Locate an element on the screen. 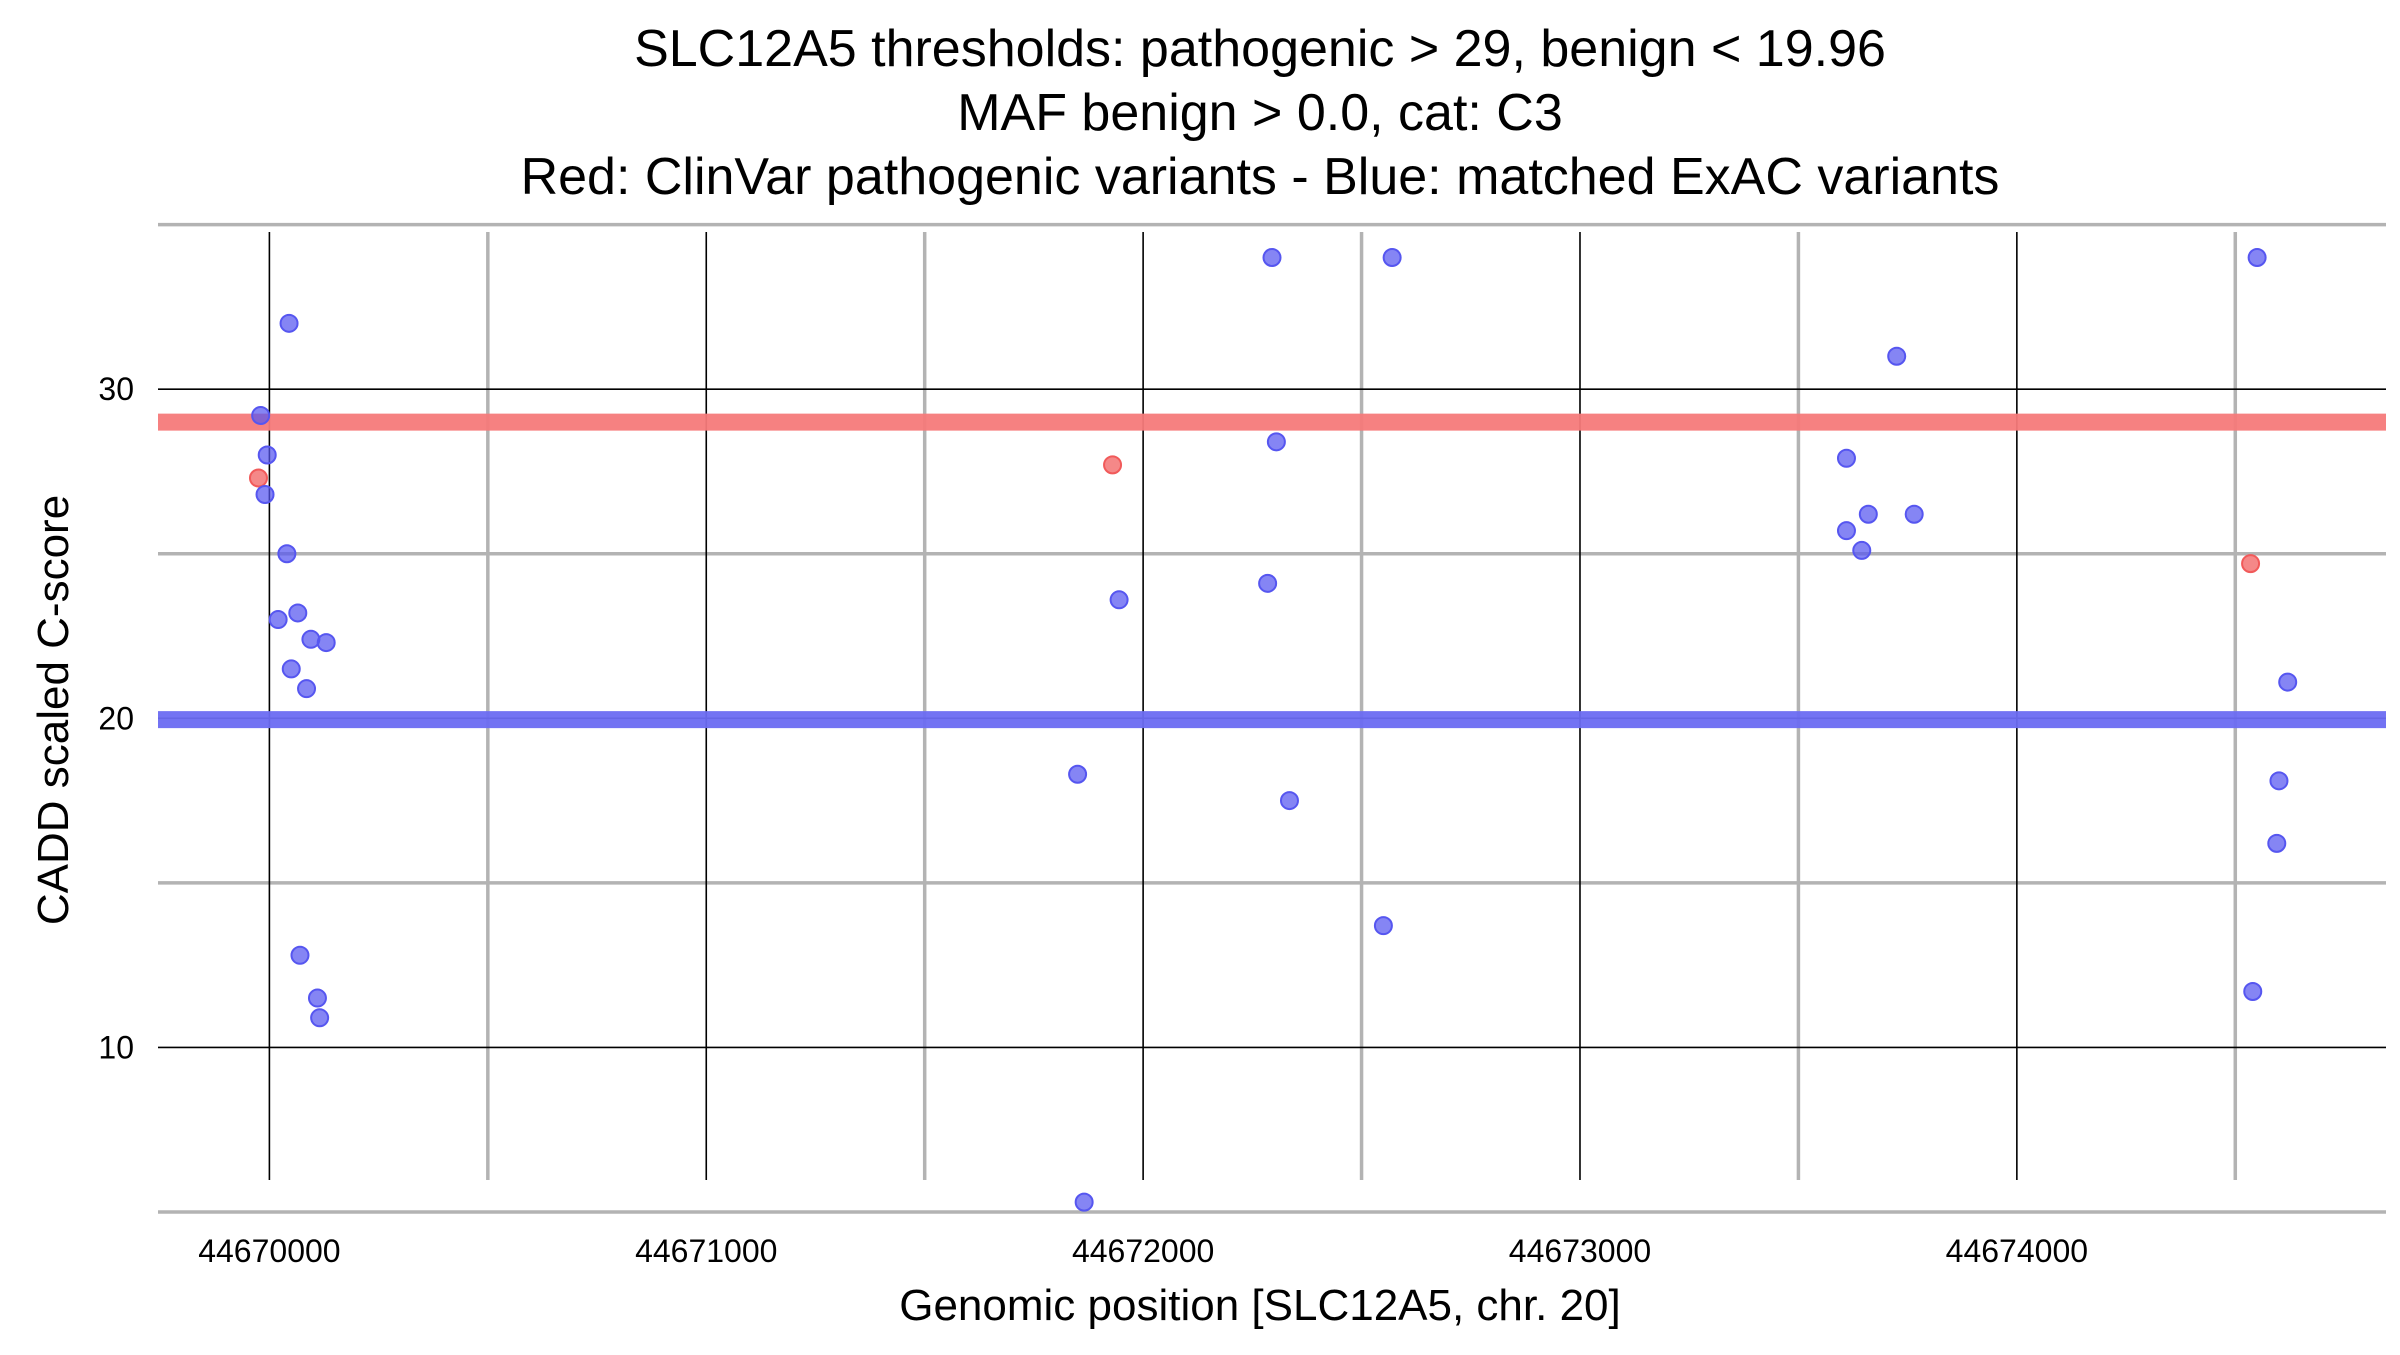  x-axis-title: Genomic position [SLC12A5, chr. 20] is located at coordinates (1260, 1305).